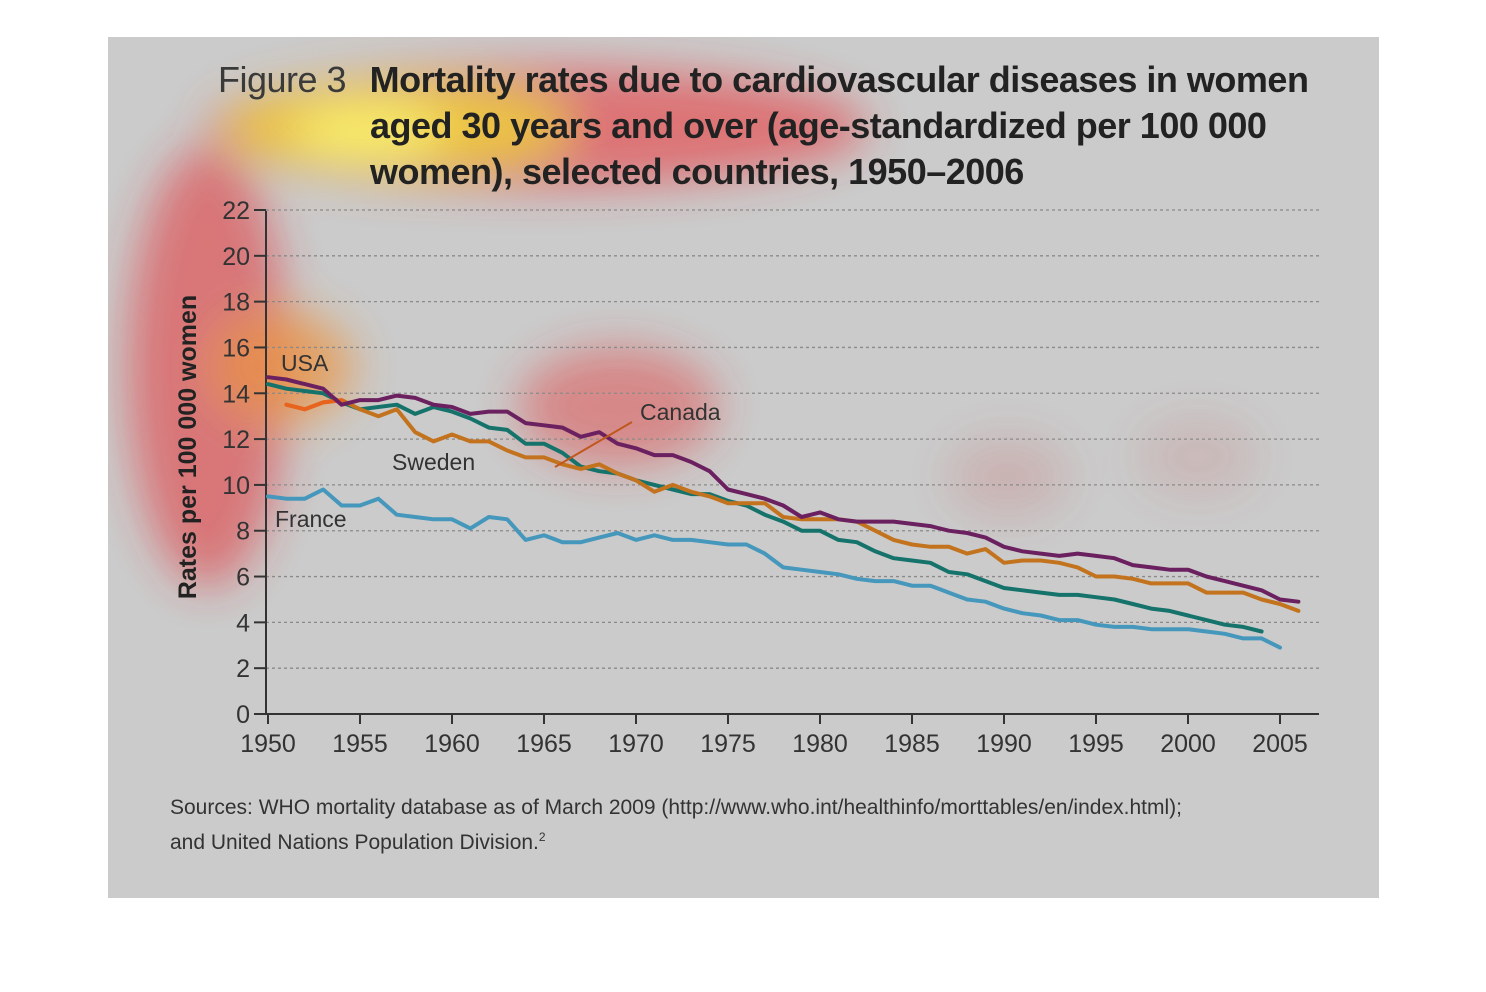 The width and height of the screenshot is (1486, 992). Describe the element at coordinates (593, 444) in the screenshot. I see `canada-leader-line` at that location.